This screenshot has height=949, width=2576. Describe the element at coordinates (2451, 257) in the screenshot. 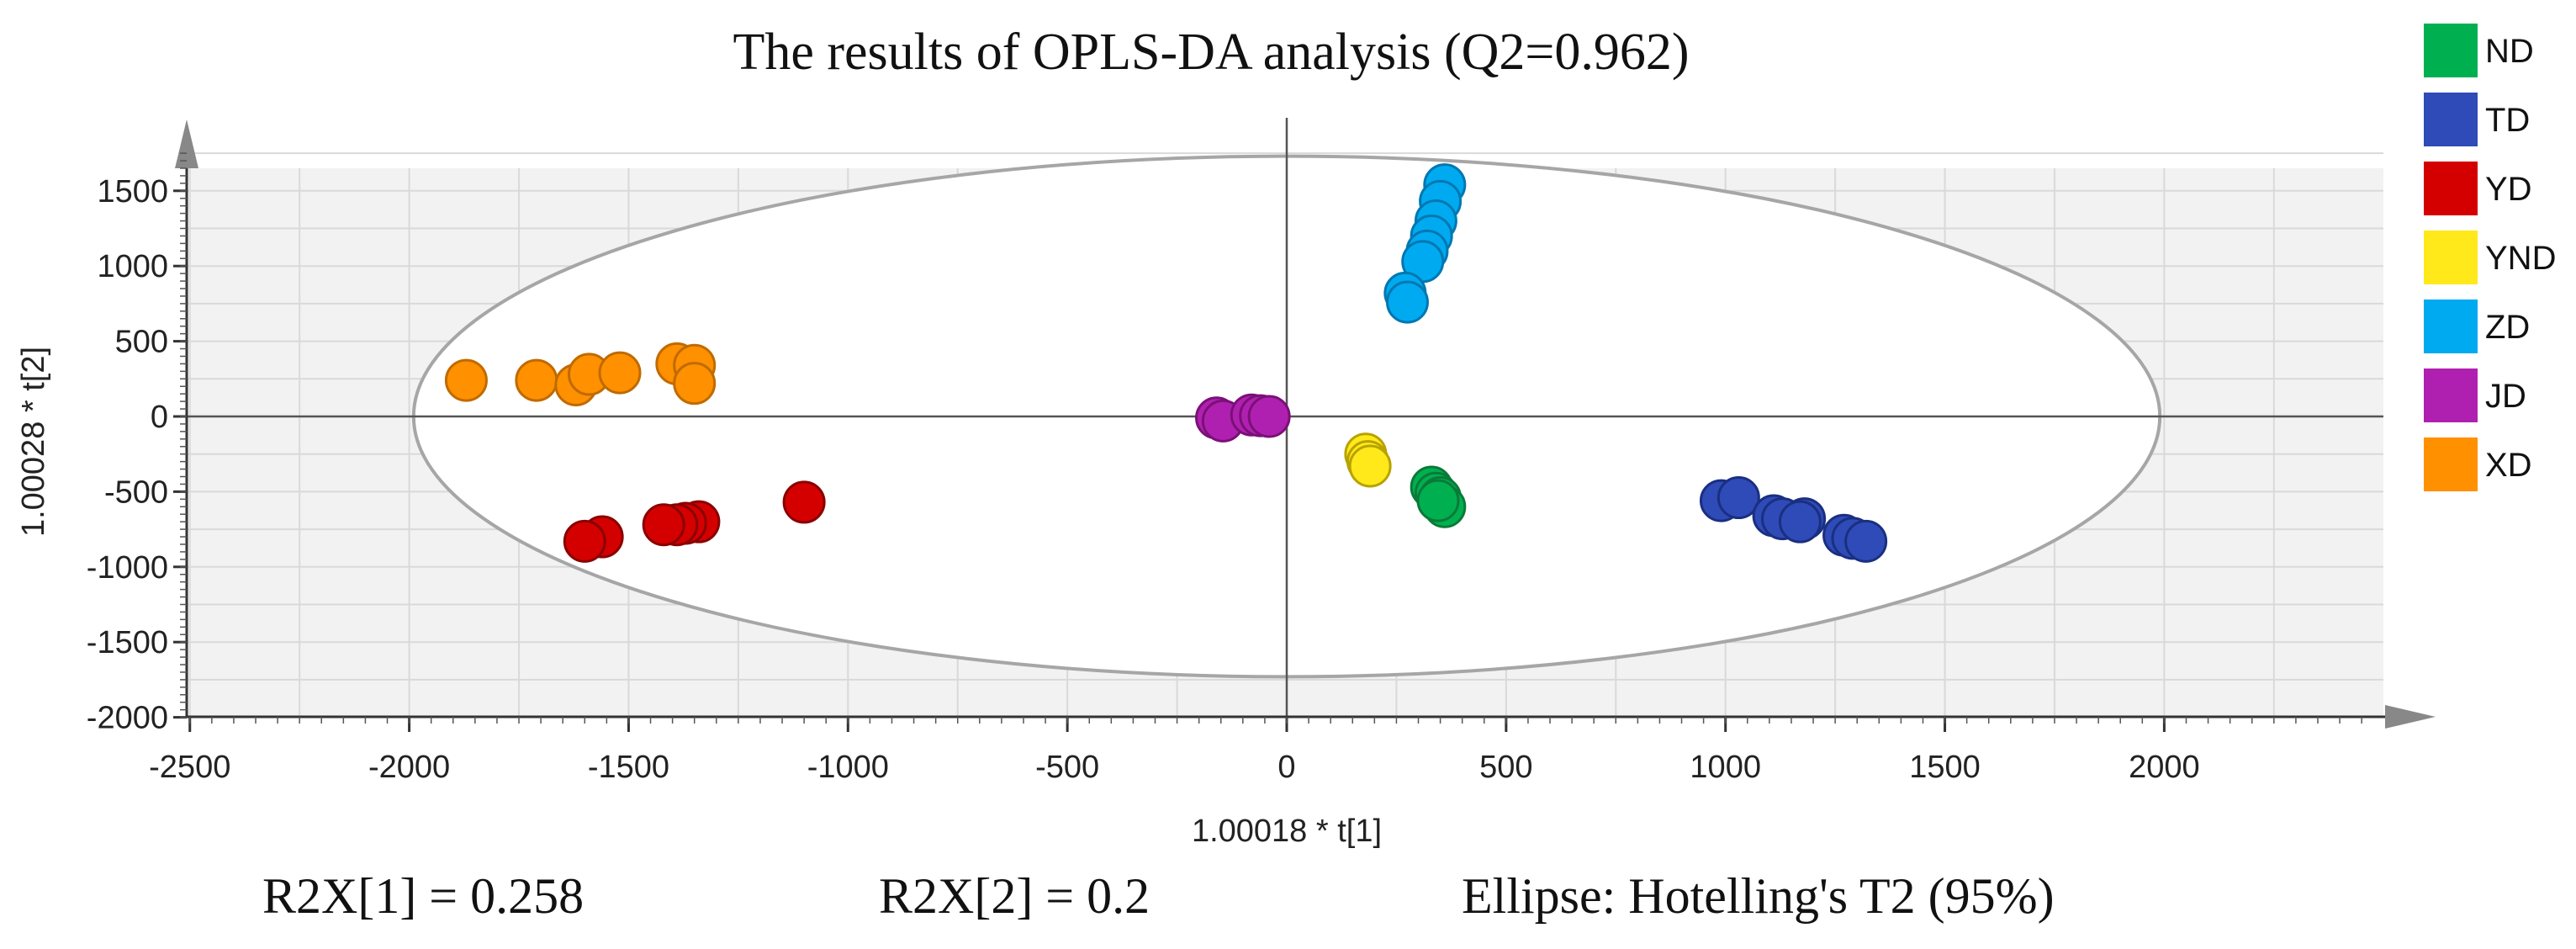

I see `legend-swatch-ynd` at that location.